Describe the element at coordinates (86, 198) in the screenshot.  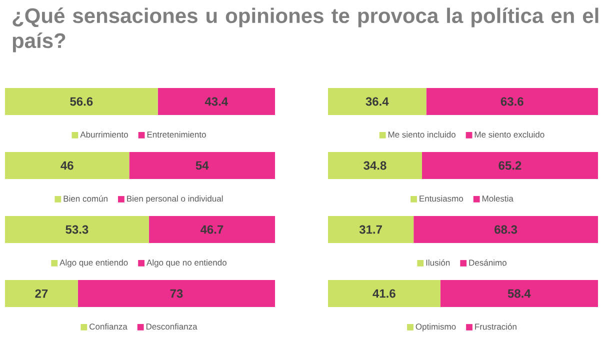
I see `legend-label: Bien común` at that location.